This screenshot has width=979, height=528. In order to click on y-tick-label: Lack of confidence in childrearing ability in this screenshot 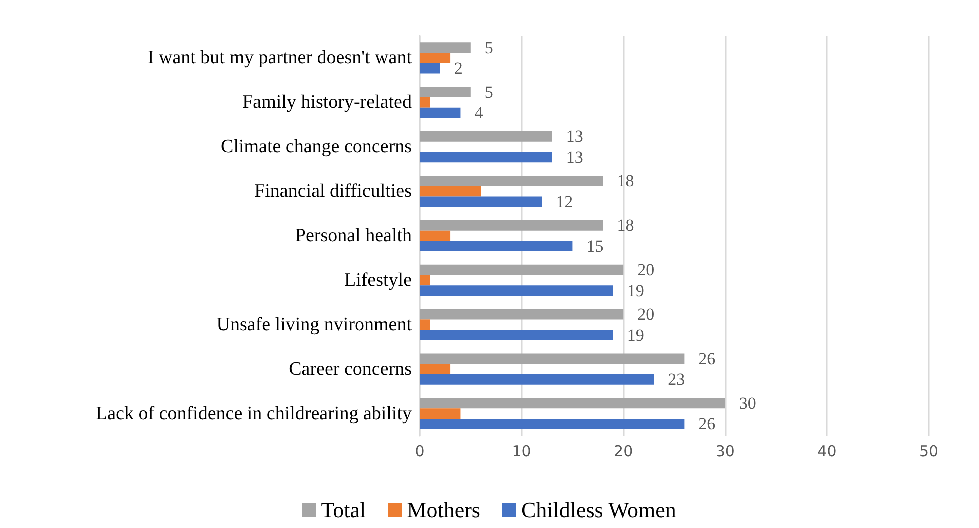, I will do `click(254, 413)`.